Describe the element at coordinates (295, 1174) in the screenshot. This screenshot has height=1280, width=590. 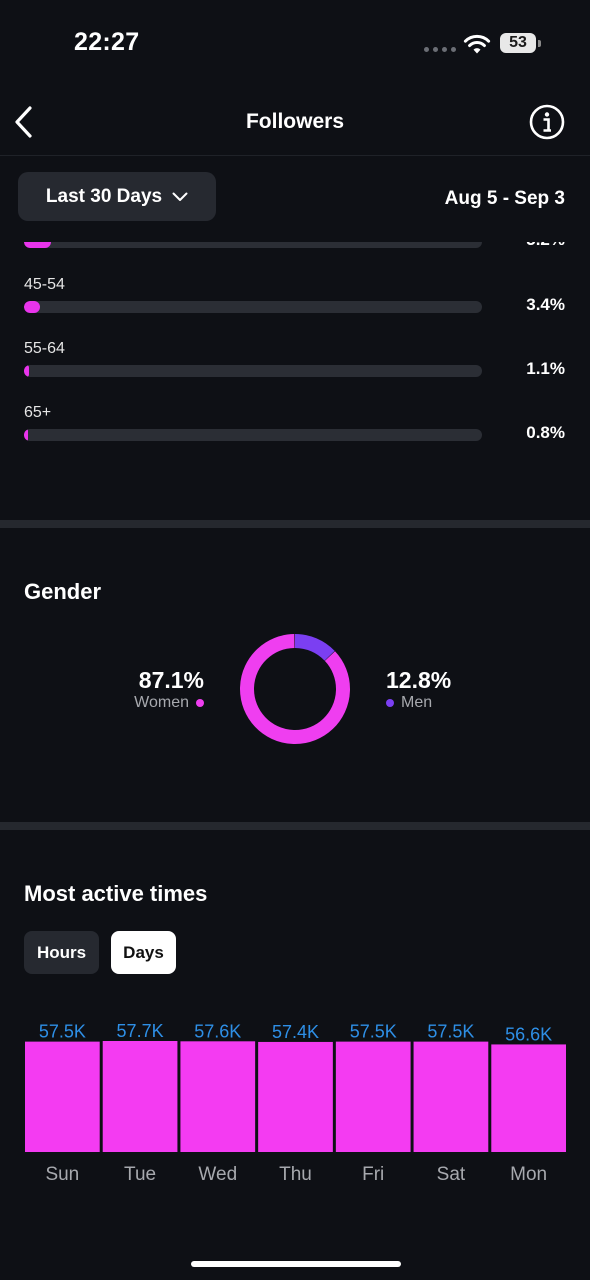
I see `bar-category-label: Thu` at that location.